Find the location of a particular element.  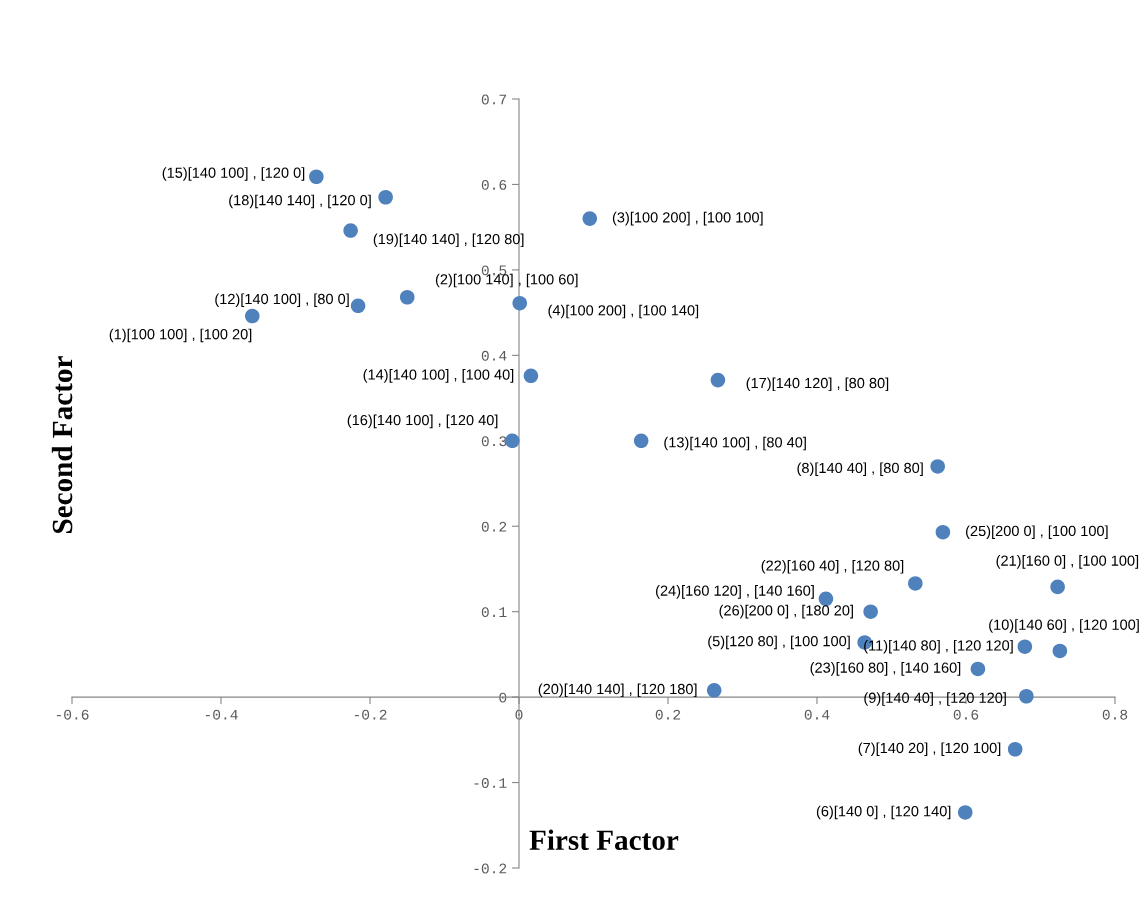

annotation: (13)[140 100] , [80 40] is located at coordinates (735, 443).